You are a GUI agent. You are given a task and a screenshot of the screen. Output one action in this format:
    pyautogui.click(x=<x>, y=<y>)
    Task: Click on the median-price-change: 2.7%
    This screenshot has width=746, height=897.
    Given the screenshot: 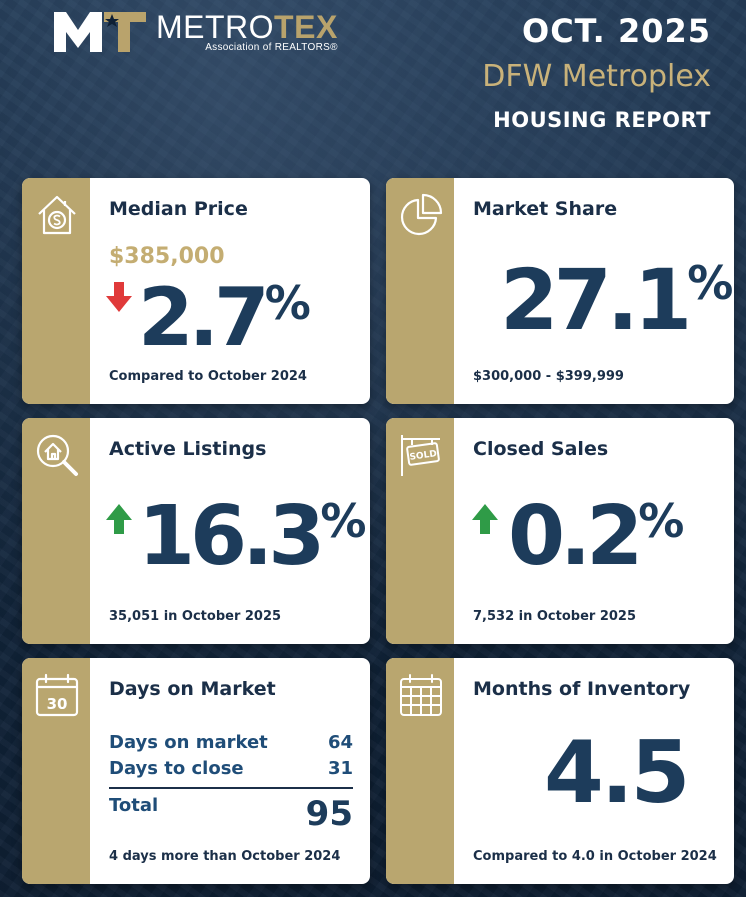 What is the action you would take?
    pyautogui.click(x=224, y=317)
    